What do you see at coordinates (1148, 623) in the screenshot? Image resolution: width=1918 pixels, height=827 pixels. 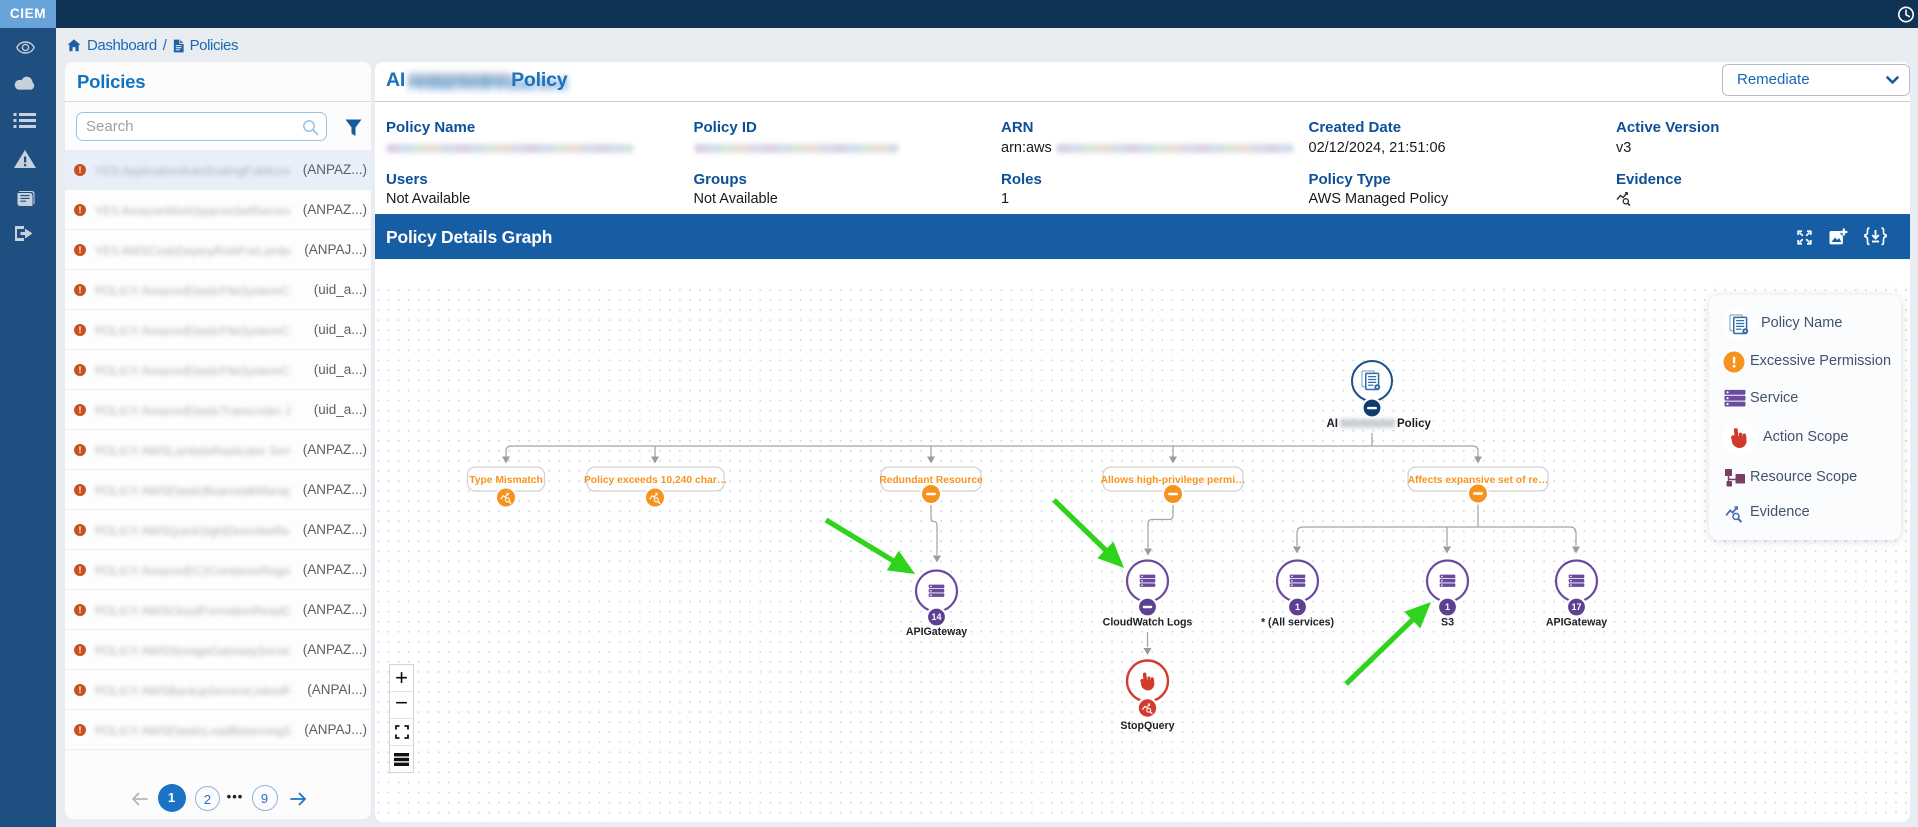 I see `svg-text: CloudWatch Logs` at bounding box center [1148, 623].